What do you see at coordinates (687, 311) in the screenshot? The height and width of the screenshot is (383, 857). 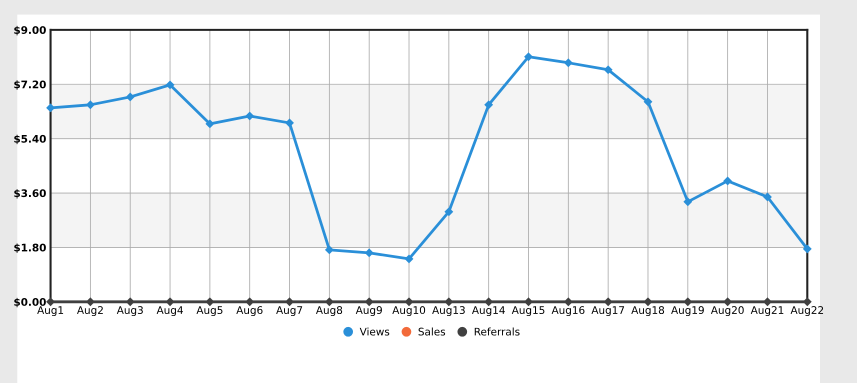 I see `x-tick-label: Aug19` at bounding box center [687, 311].